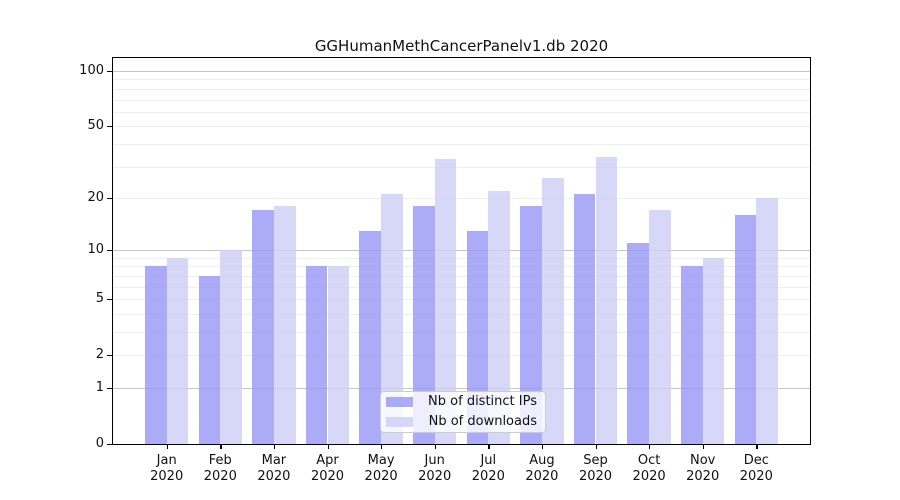 This screenshot has height=500, width=900. What do you see at coordinates (531, 325) in the screenshot?
I see `bar-ips-aug` at bounding box center [531, 325].